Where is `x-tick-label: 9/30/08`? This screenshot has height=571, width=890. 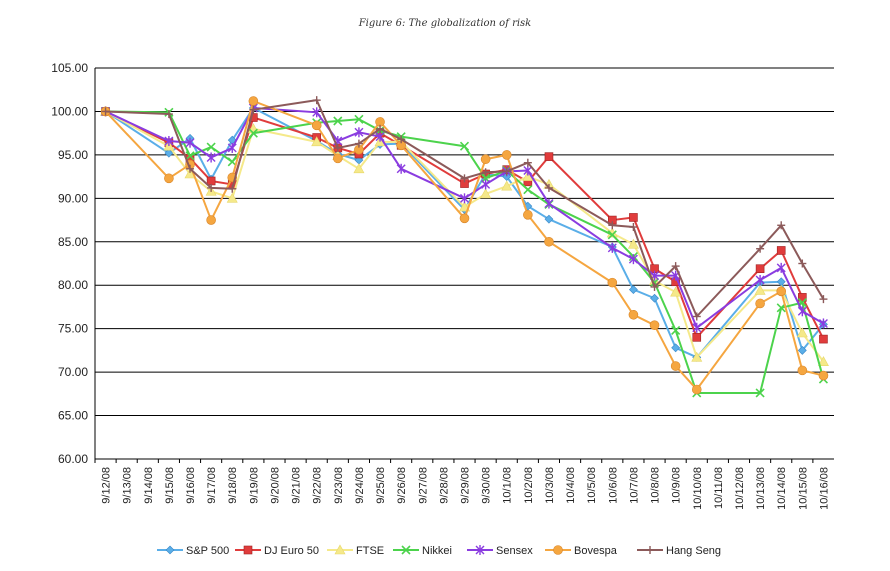
x-tick-label: 9/30/08 is located at coordinates (487, 485).